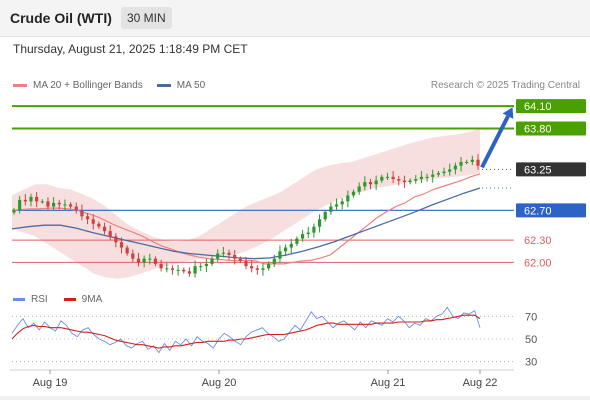 The width and height of the screenshot is (590, 400). What do you see at coordinates (191, 85) in the screenshot?
I see `legend-label-ma50: MA 50` at bounding box center [191, 85].